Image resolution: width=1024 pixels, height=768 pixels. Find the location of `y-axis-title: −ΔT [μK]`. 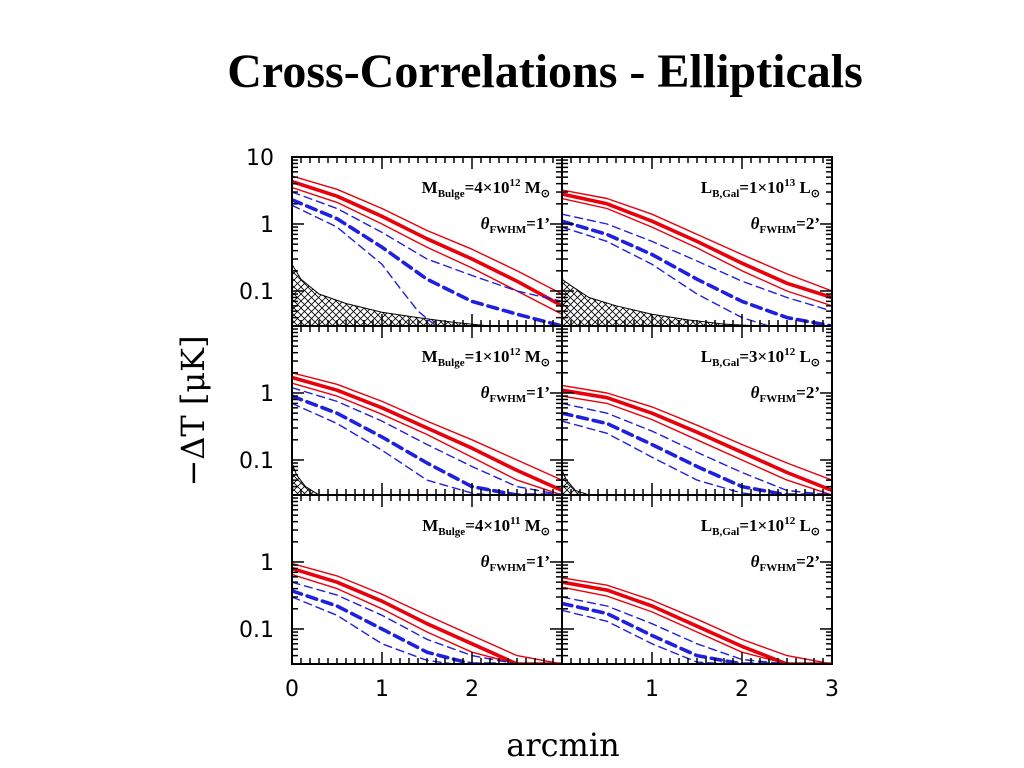

y-axis-title: −ΔT [μK] is located at coordinates (193, 410).